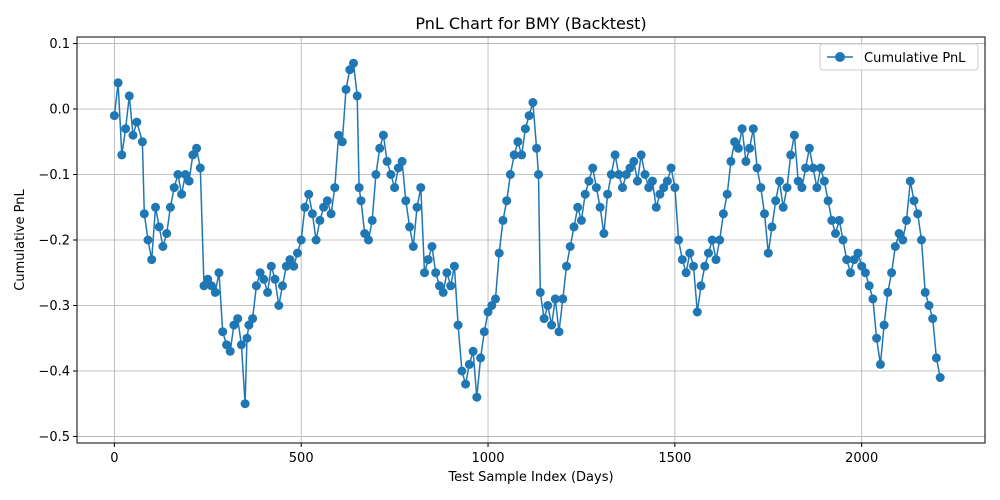 The width and height of the screenshot is (1000, 500). I want to click on chart-title: PnL Chart for BMY (Backtest), so click(530, 23).